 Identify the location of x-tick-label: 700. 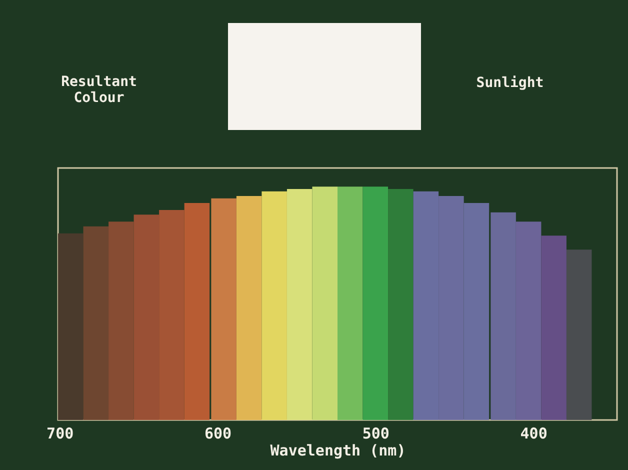
(60, 433).